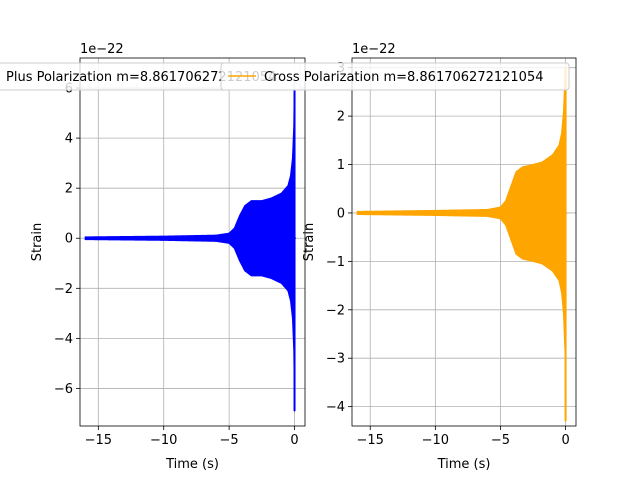 The image size is (640, 480). I want to click on legend-label: Plus Polarization m=8.861706272121054, so click(141, 77).